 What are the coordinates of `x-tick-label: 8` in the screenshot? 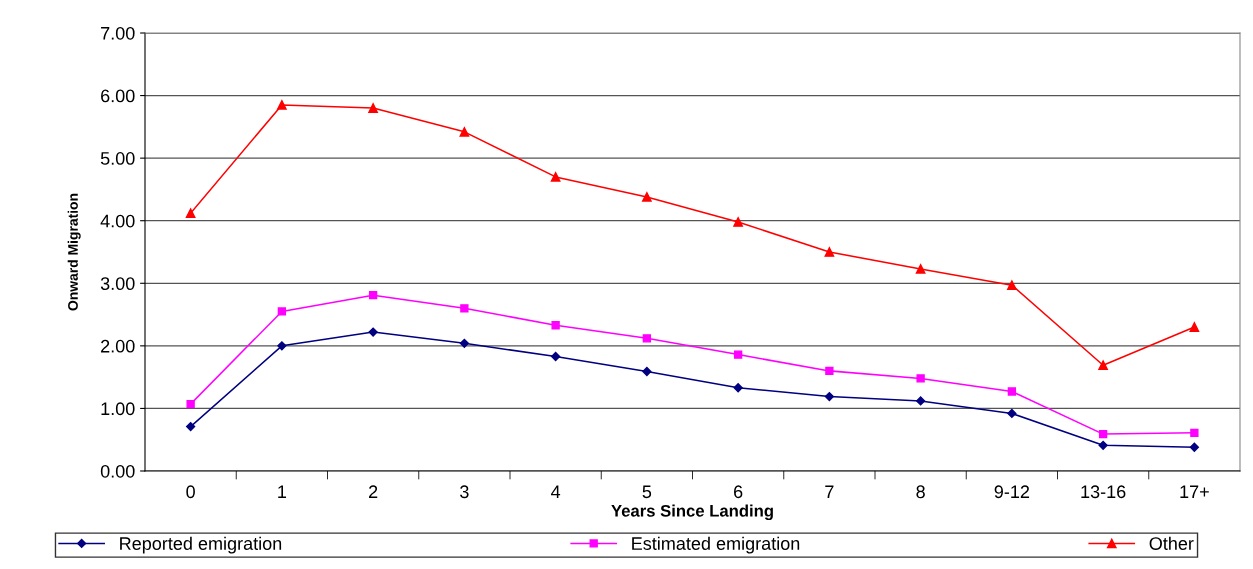 It's located at (920, 492).